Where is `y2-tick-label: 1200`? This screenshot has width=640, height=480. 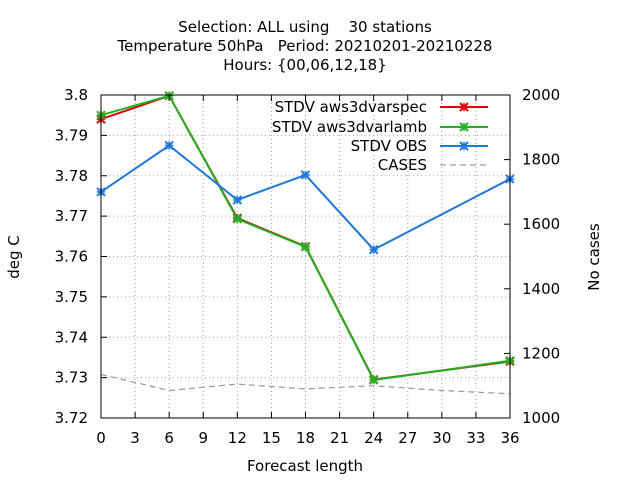
y2-tick-label: 1200 is located at coordinates (541, 353).